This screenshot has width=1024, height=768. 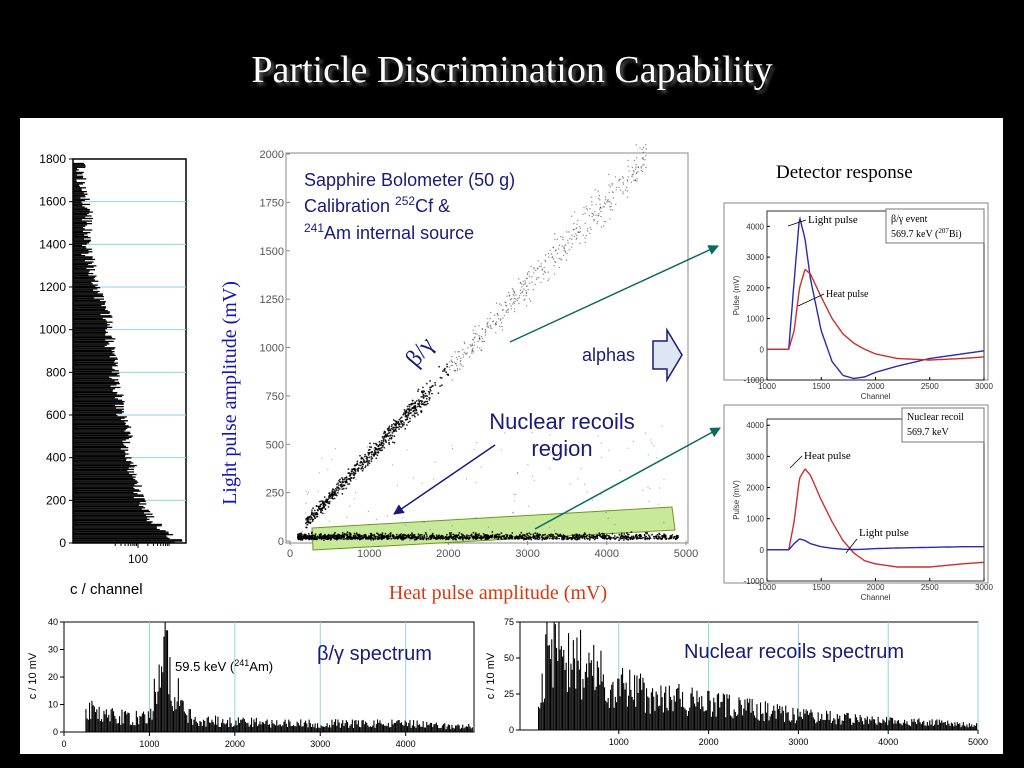 What do you see at coordinates (627, 478) in the screenshot?
I see `nuclear-recoil-arrow` at bounding box center [627, 478].